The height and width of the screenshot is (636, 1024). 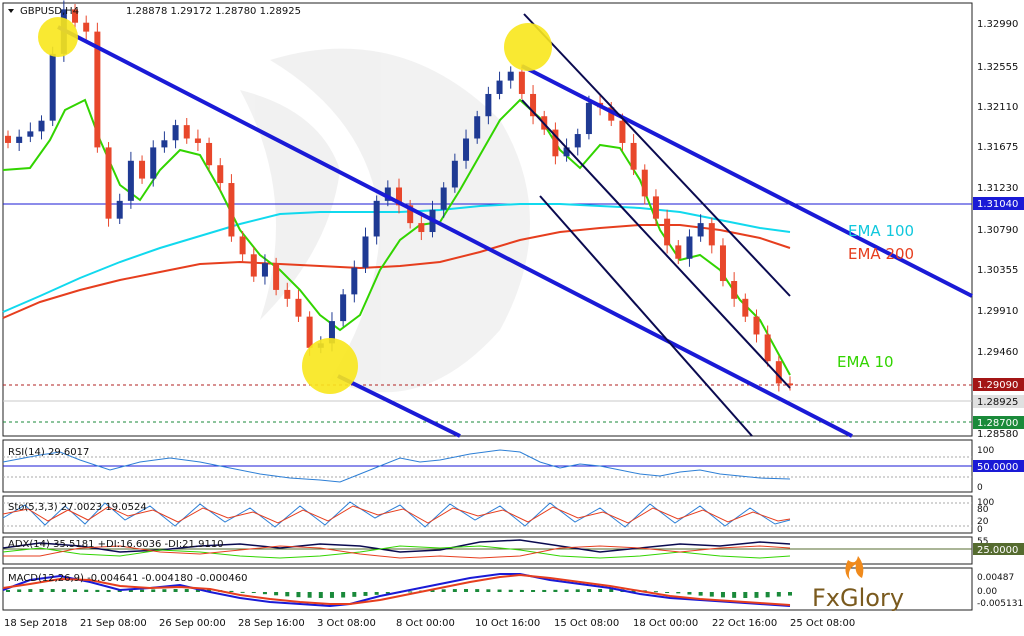 What do you see at coordinates (48, 452) in the screenshot?
I see `rsi-title: RSI(14) 29.6017` at bounding box center [48, 452].